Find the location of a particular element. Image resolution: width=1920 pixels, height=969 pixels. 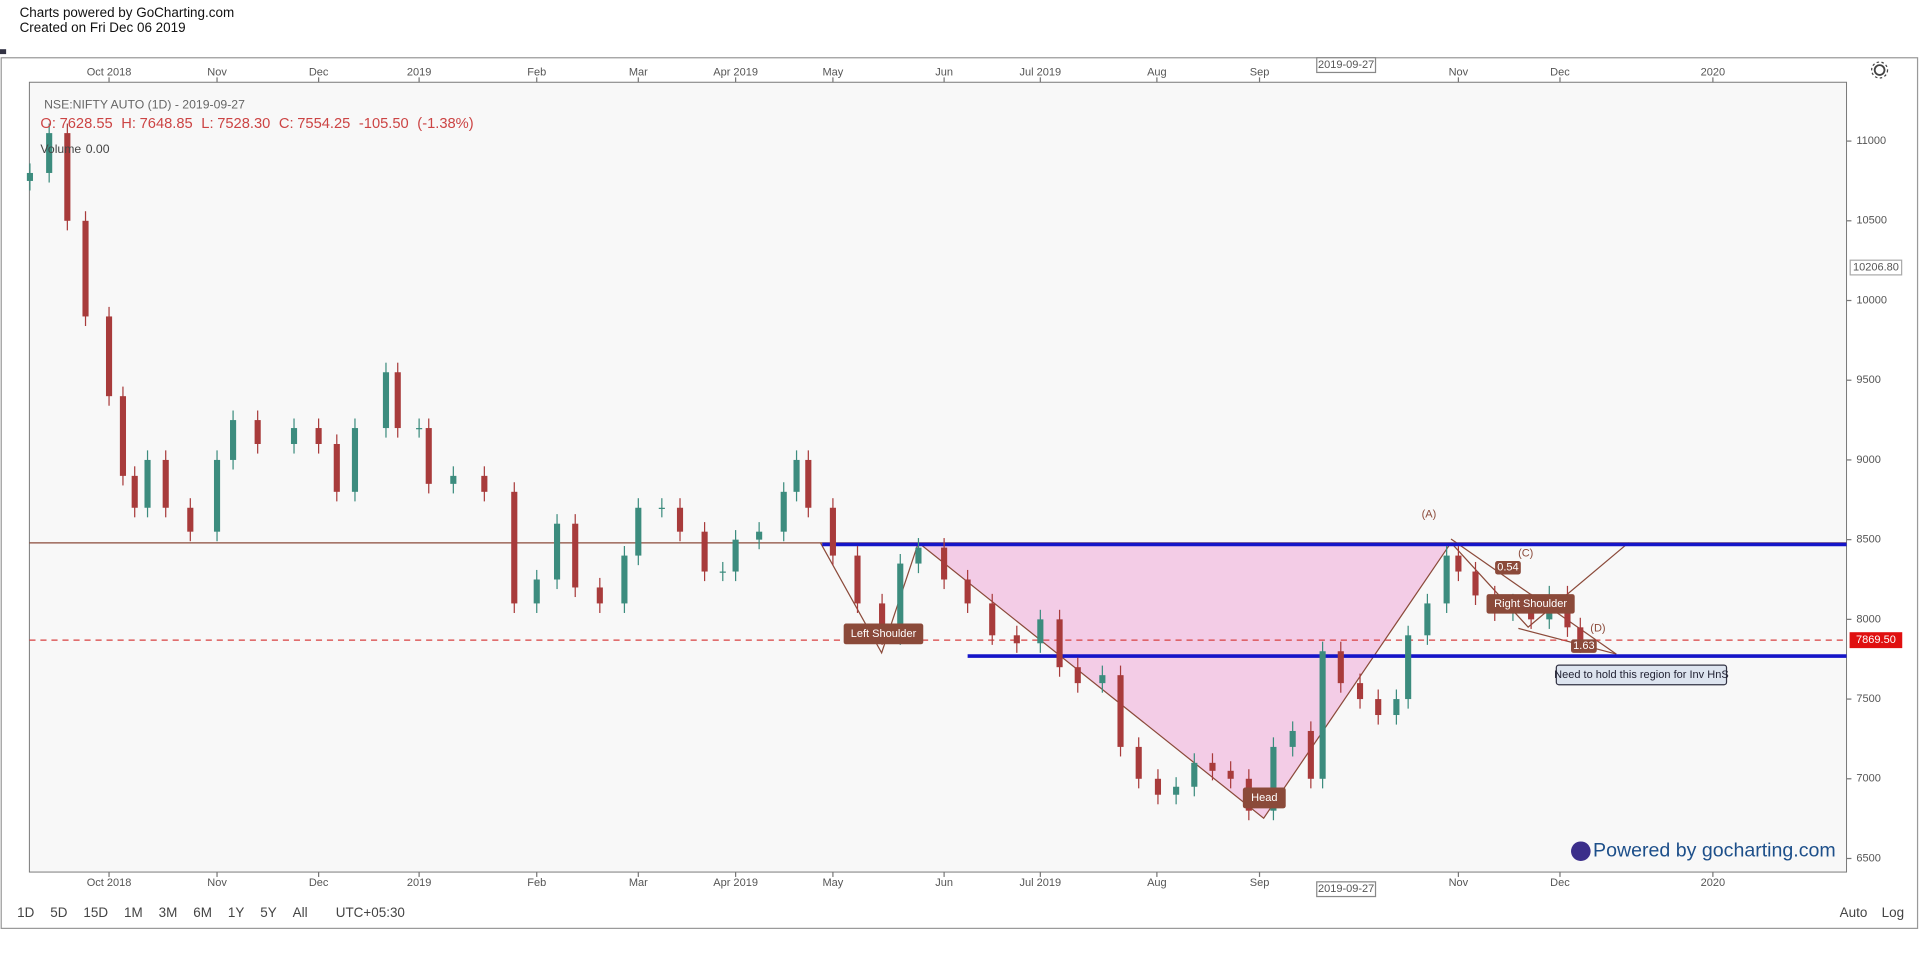

x-tick-label: Oct 2018 is located at coordinates (109, 72).